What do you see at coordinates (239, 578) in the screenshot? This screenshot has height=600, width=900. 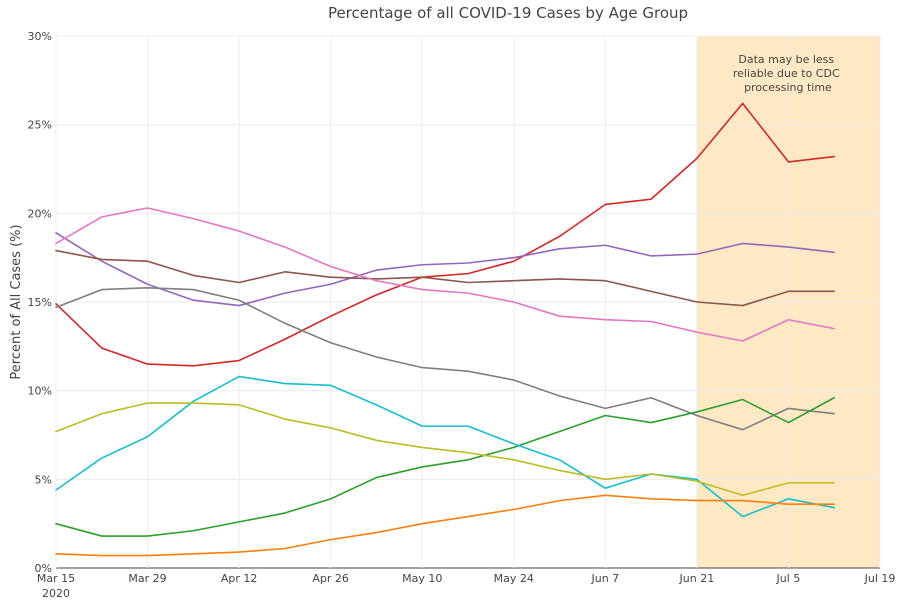 I see `x-tick-label: Apr 12` at bounding box center [239, 578].